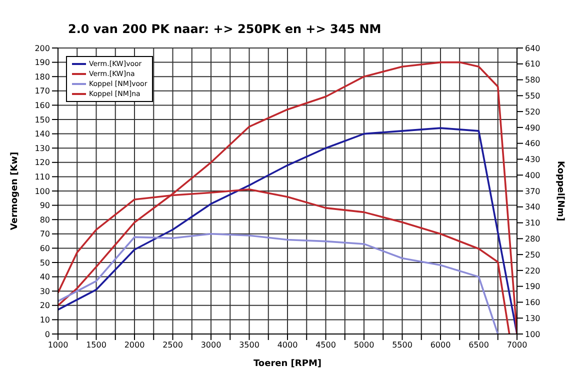 The image size is (575, 383). I want to click on y2-tick-label: 430, so click(532, 159).